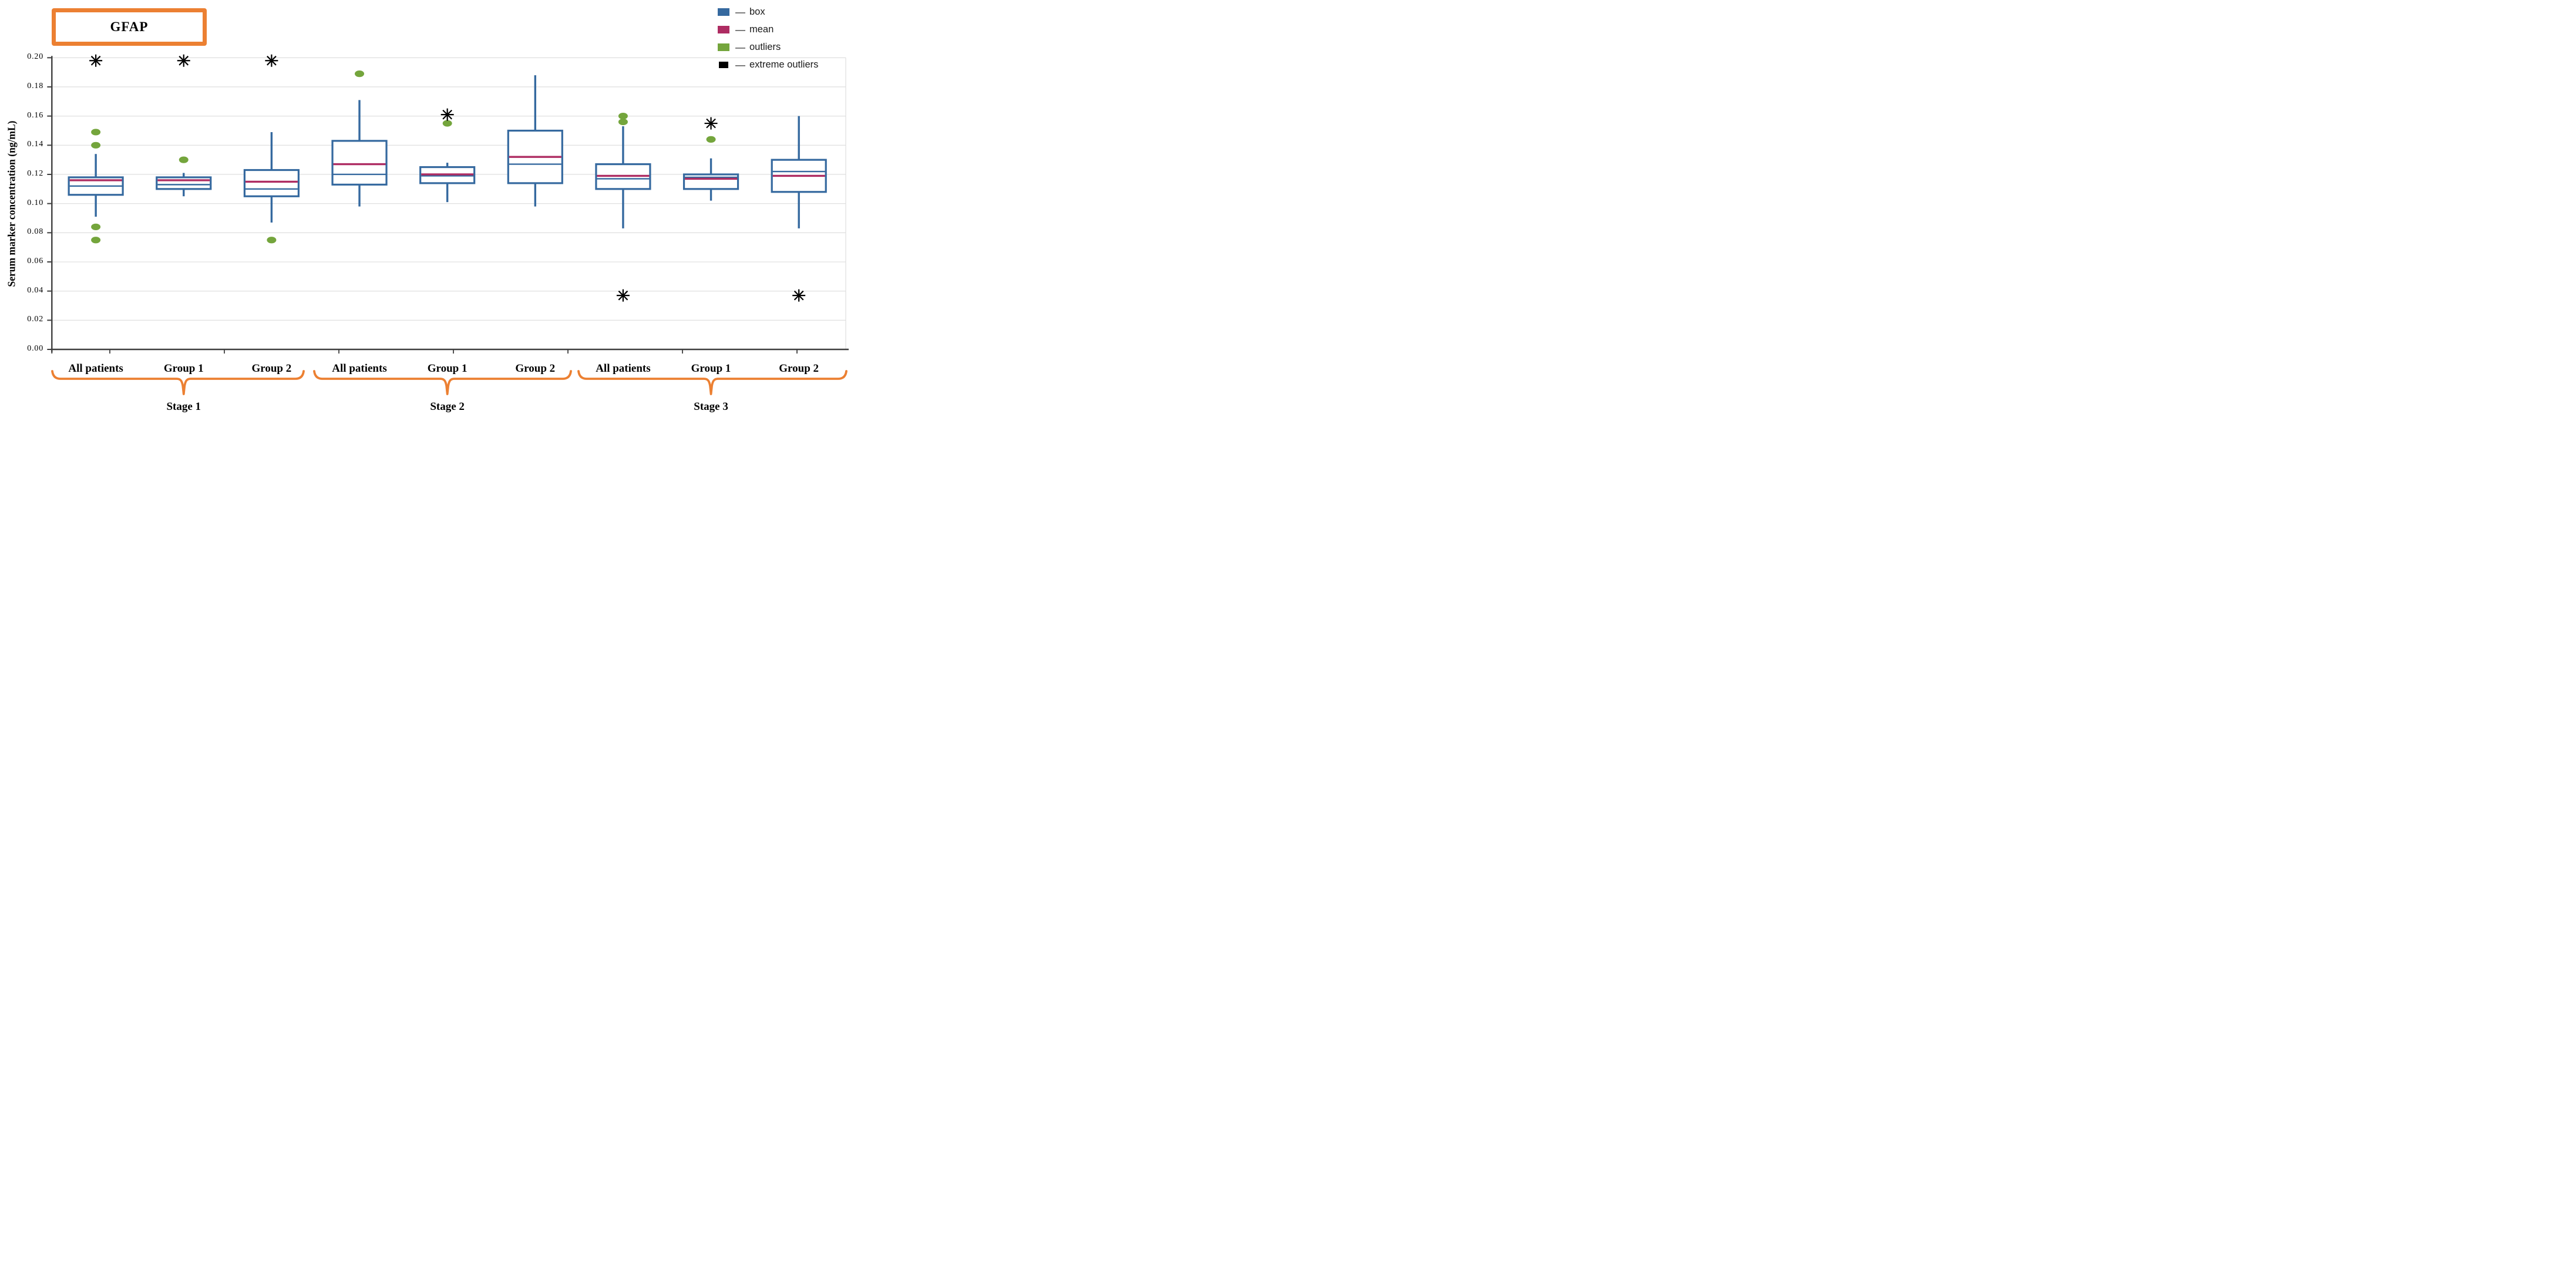  I want to click on legend-label: mean, so click(761, 29).